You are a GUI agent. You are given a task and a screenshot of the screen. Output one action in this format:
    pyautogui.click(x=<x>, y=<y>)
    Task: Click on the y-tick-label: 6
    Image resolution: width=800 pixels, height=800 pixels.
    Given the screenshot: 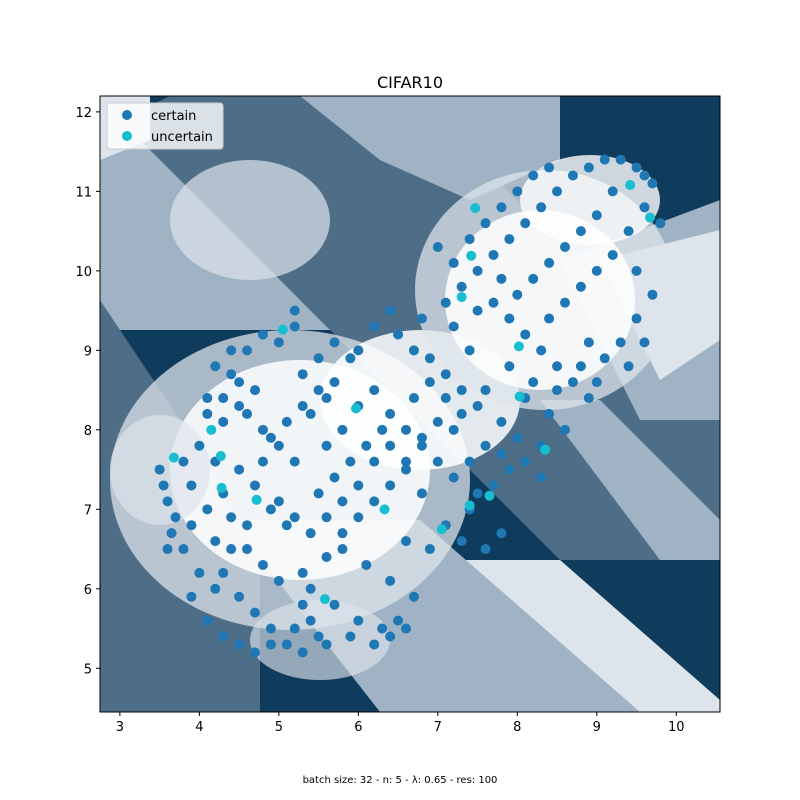 What is the action you would take?
    pyautogui.click(x=88, y=590)
    